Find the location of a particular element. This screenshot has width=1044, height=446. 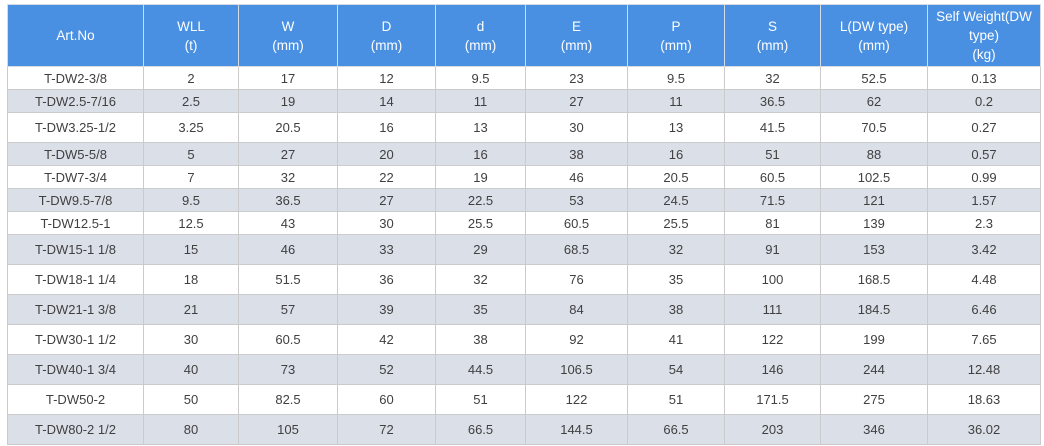

value-cell: 36 is located at coordinates (386, 279).